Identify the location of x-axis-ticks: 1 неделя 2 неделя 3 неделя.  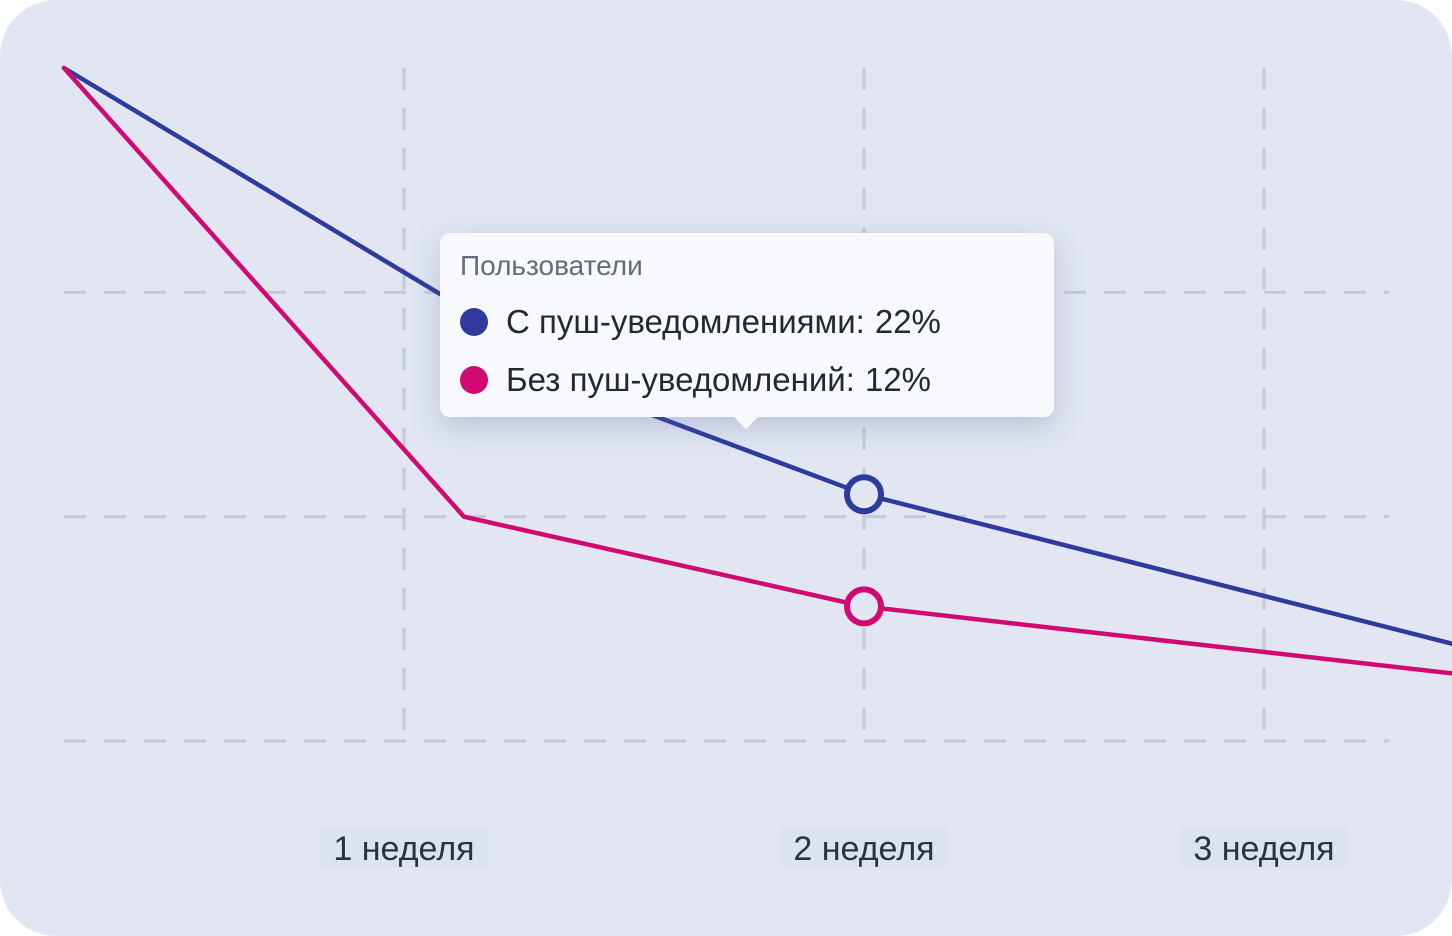
(834, 847).